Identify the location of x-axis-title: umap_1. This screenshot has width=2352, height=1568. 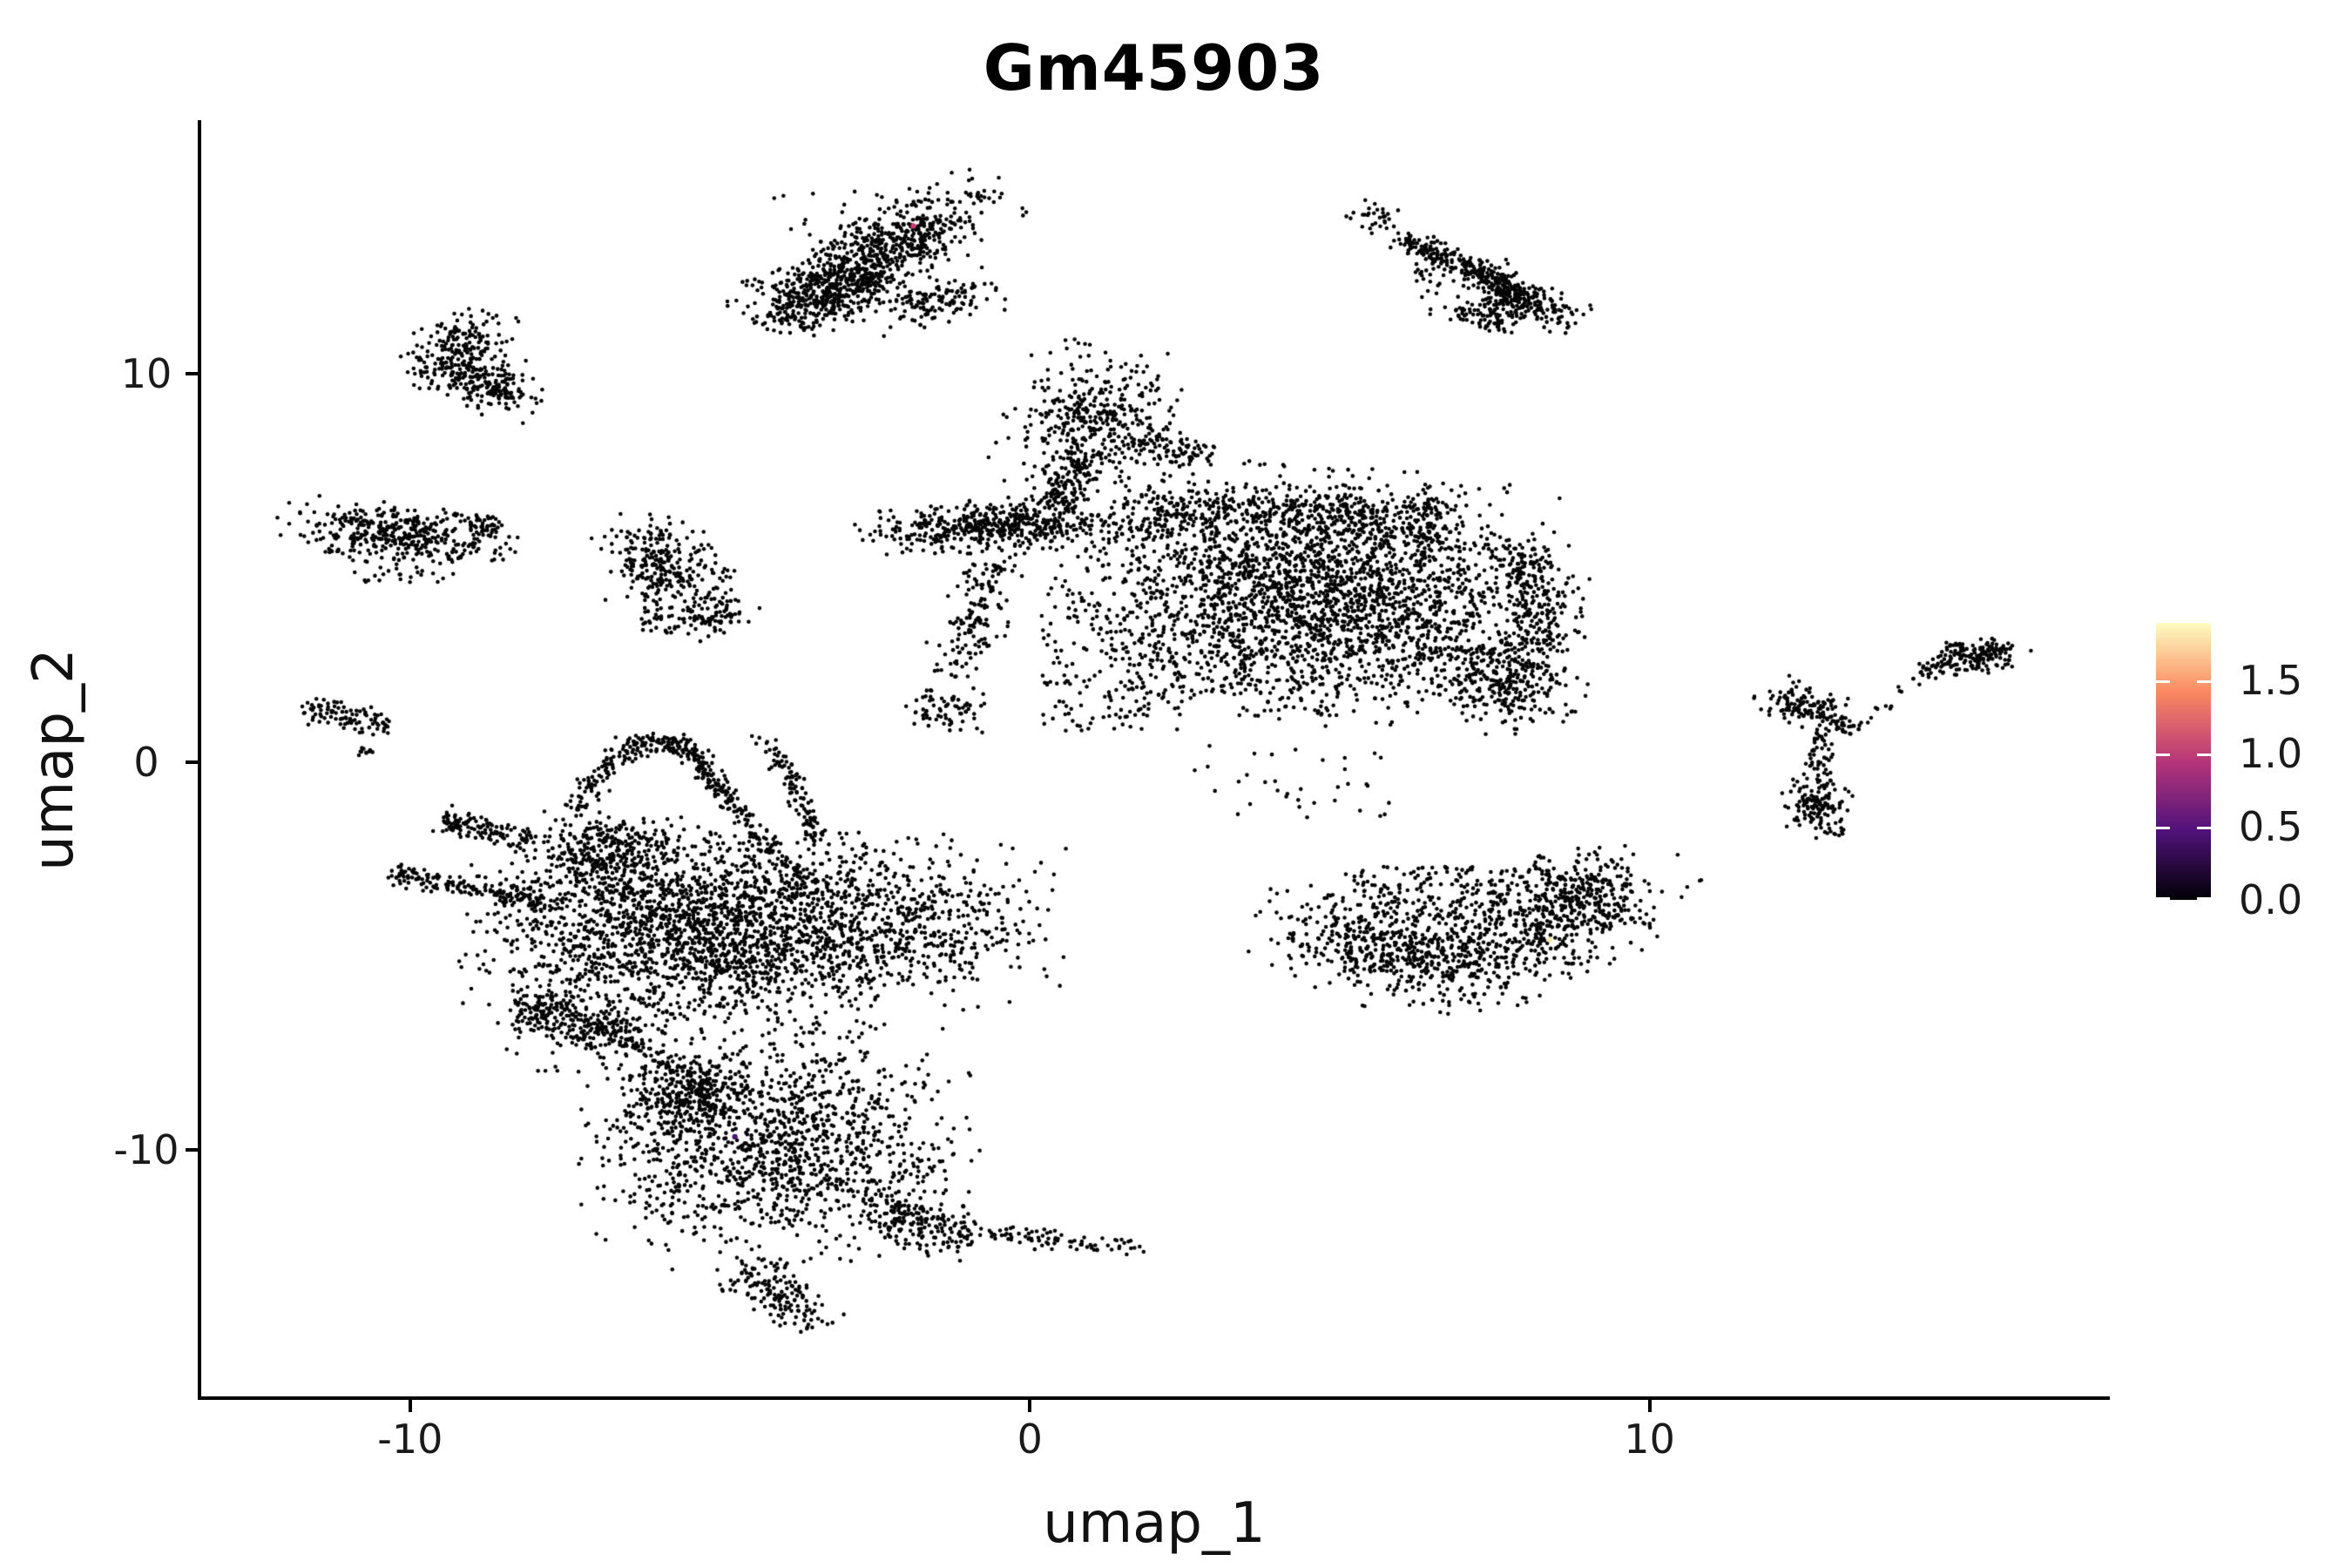
(1154, 1523).